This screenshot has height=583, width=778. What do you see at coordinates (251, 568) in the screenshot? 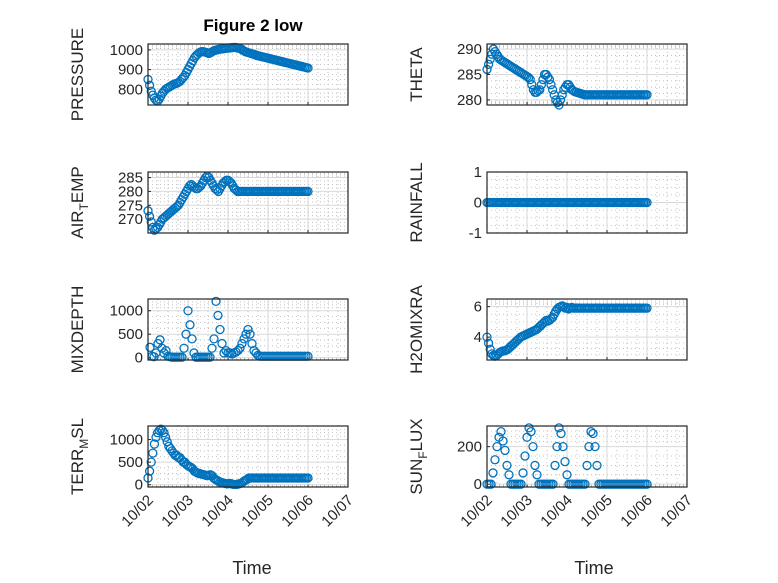
I see `x-axis-label-left: Time` at bounding box center [251, 568].